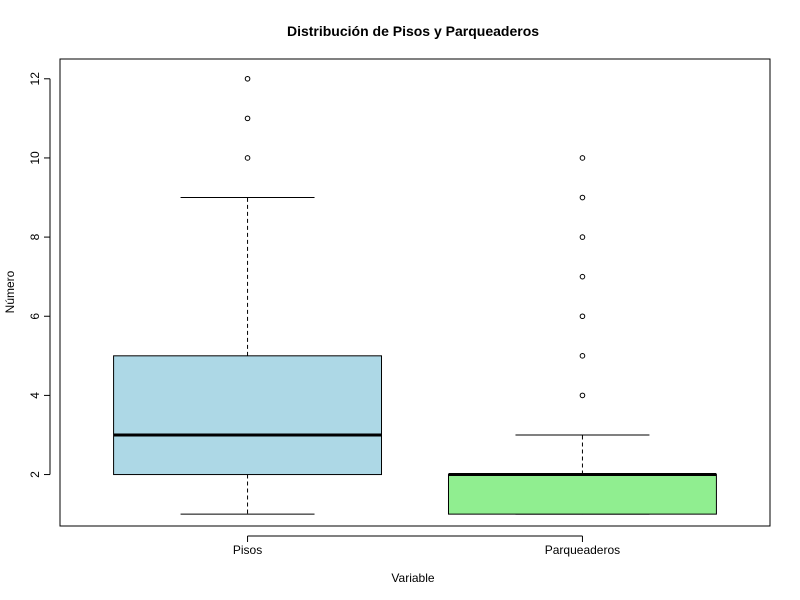  Describe the element at coordinates (10, 291) in the screenshot. I see `y-axis-label: Número` at that location.